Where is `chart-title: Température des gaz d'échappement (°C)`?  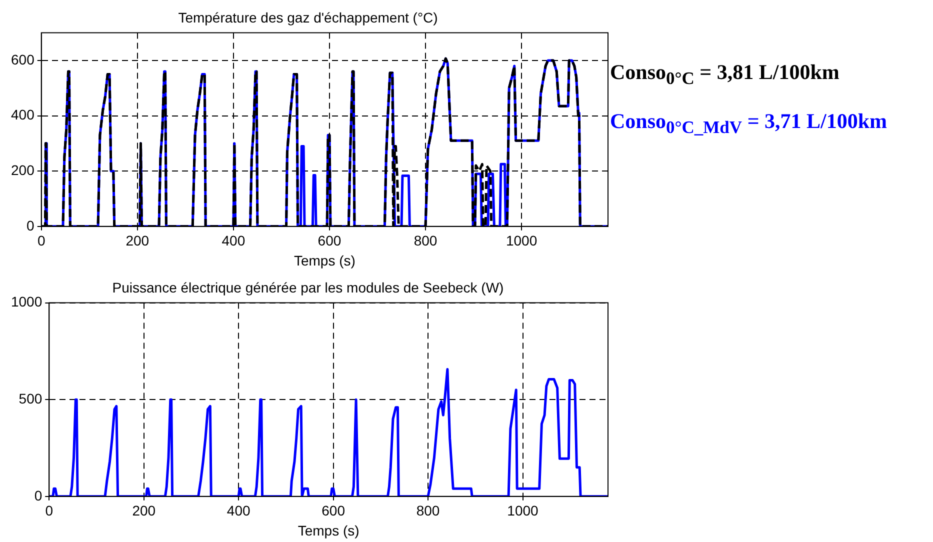 chart-title: Température des gaz d'échappement (°C) is located at coordinates (308, 17).